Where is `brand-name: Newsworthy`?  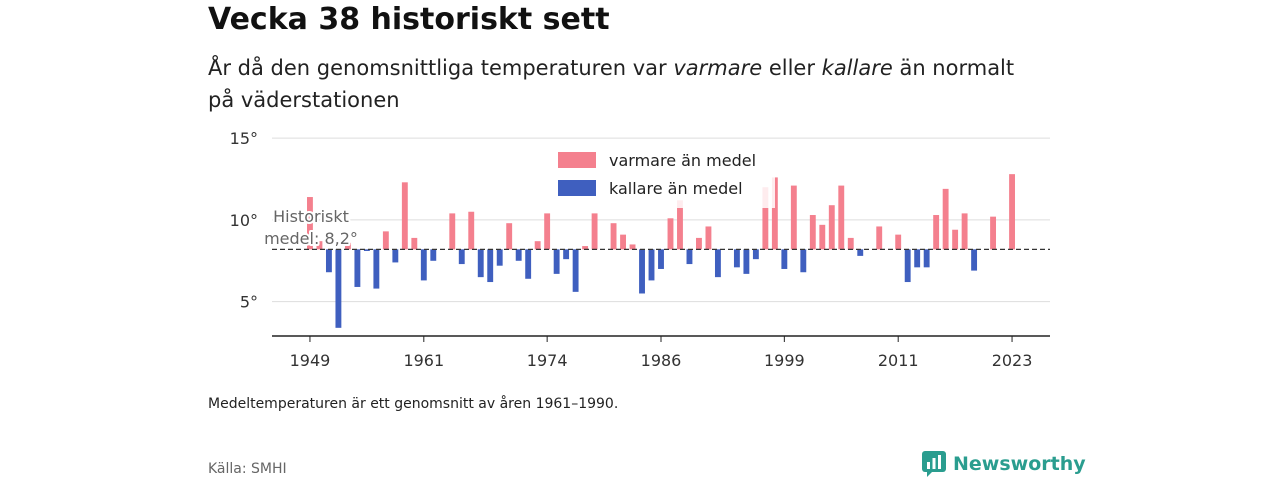
brand-name: Newsworthy is located at coordinates (1019, 464).